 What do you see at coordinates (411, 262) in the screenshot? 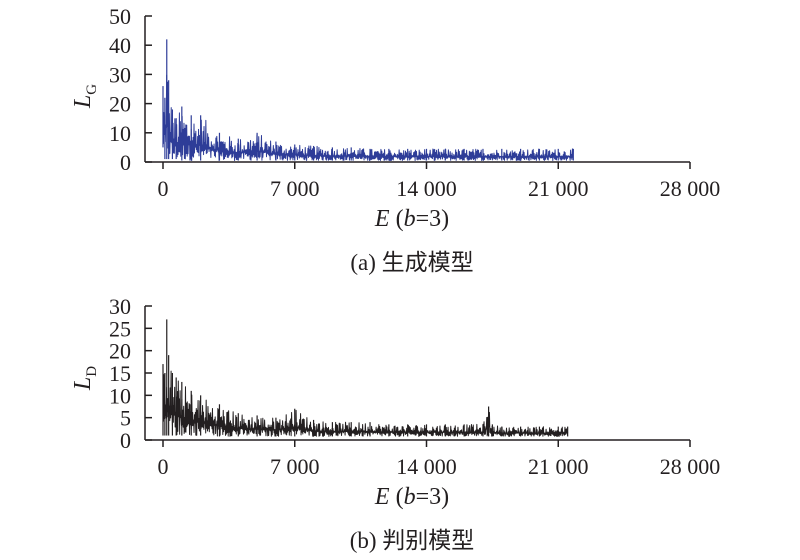
I see `panel-caption: (a) 生成模型` at bounding box center [411, 262].